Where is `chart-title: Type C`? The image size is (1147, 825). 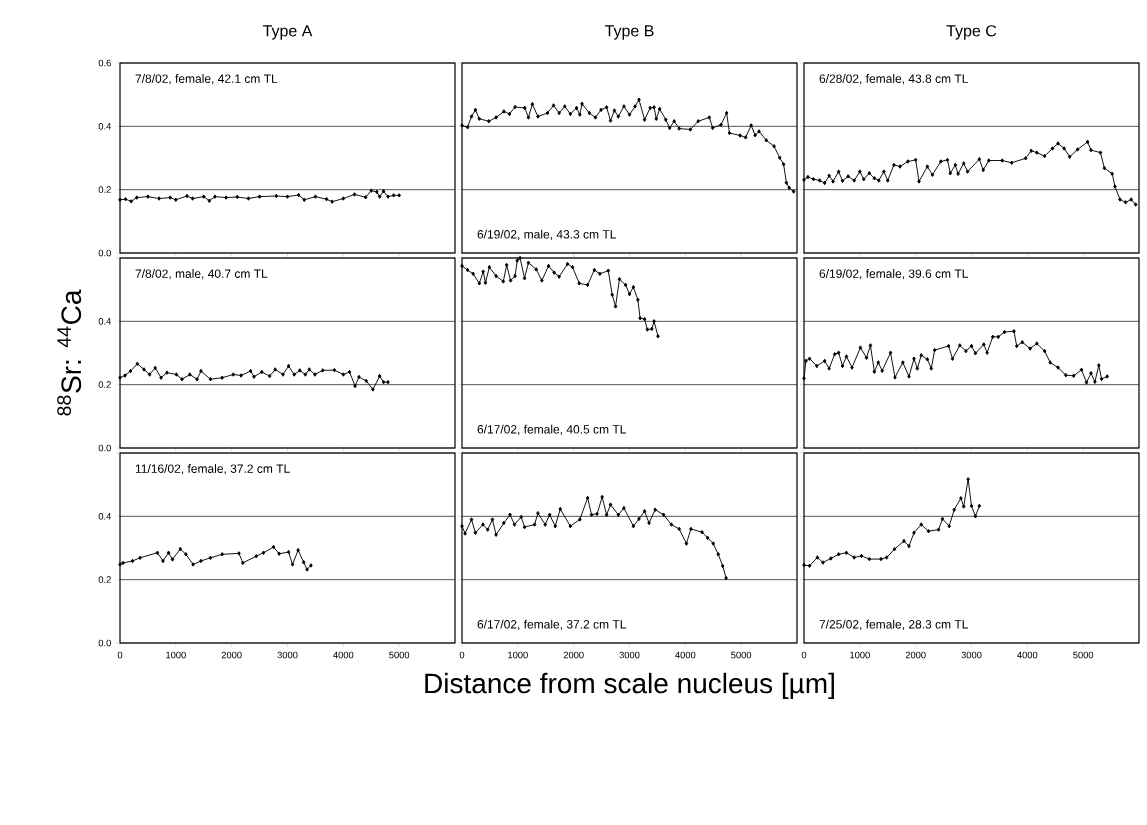
chart-title: Type C is located at coordinates (971, 32).